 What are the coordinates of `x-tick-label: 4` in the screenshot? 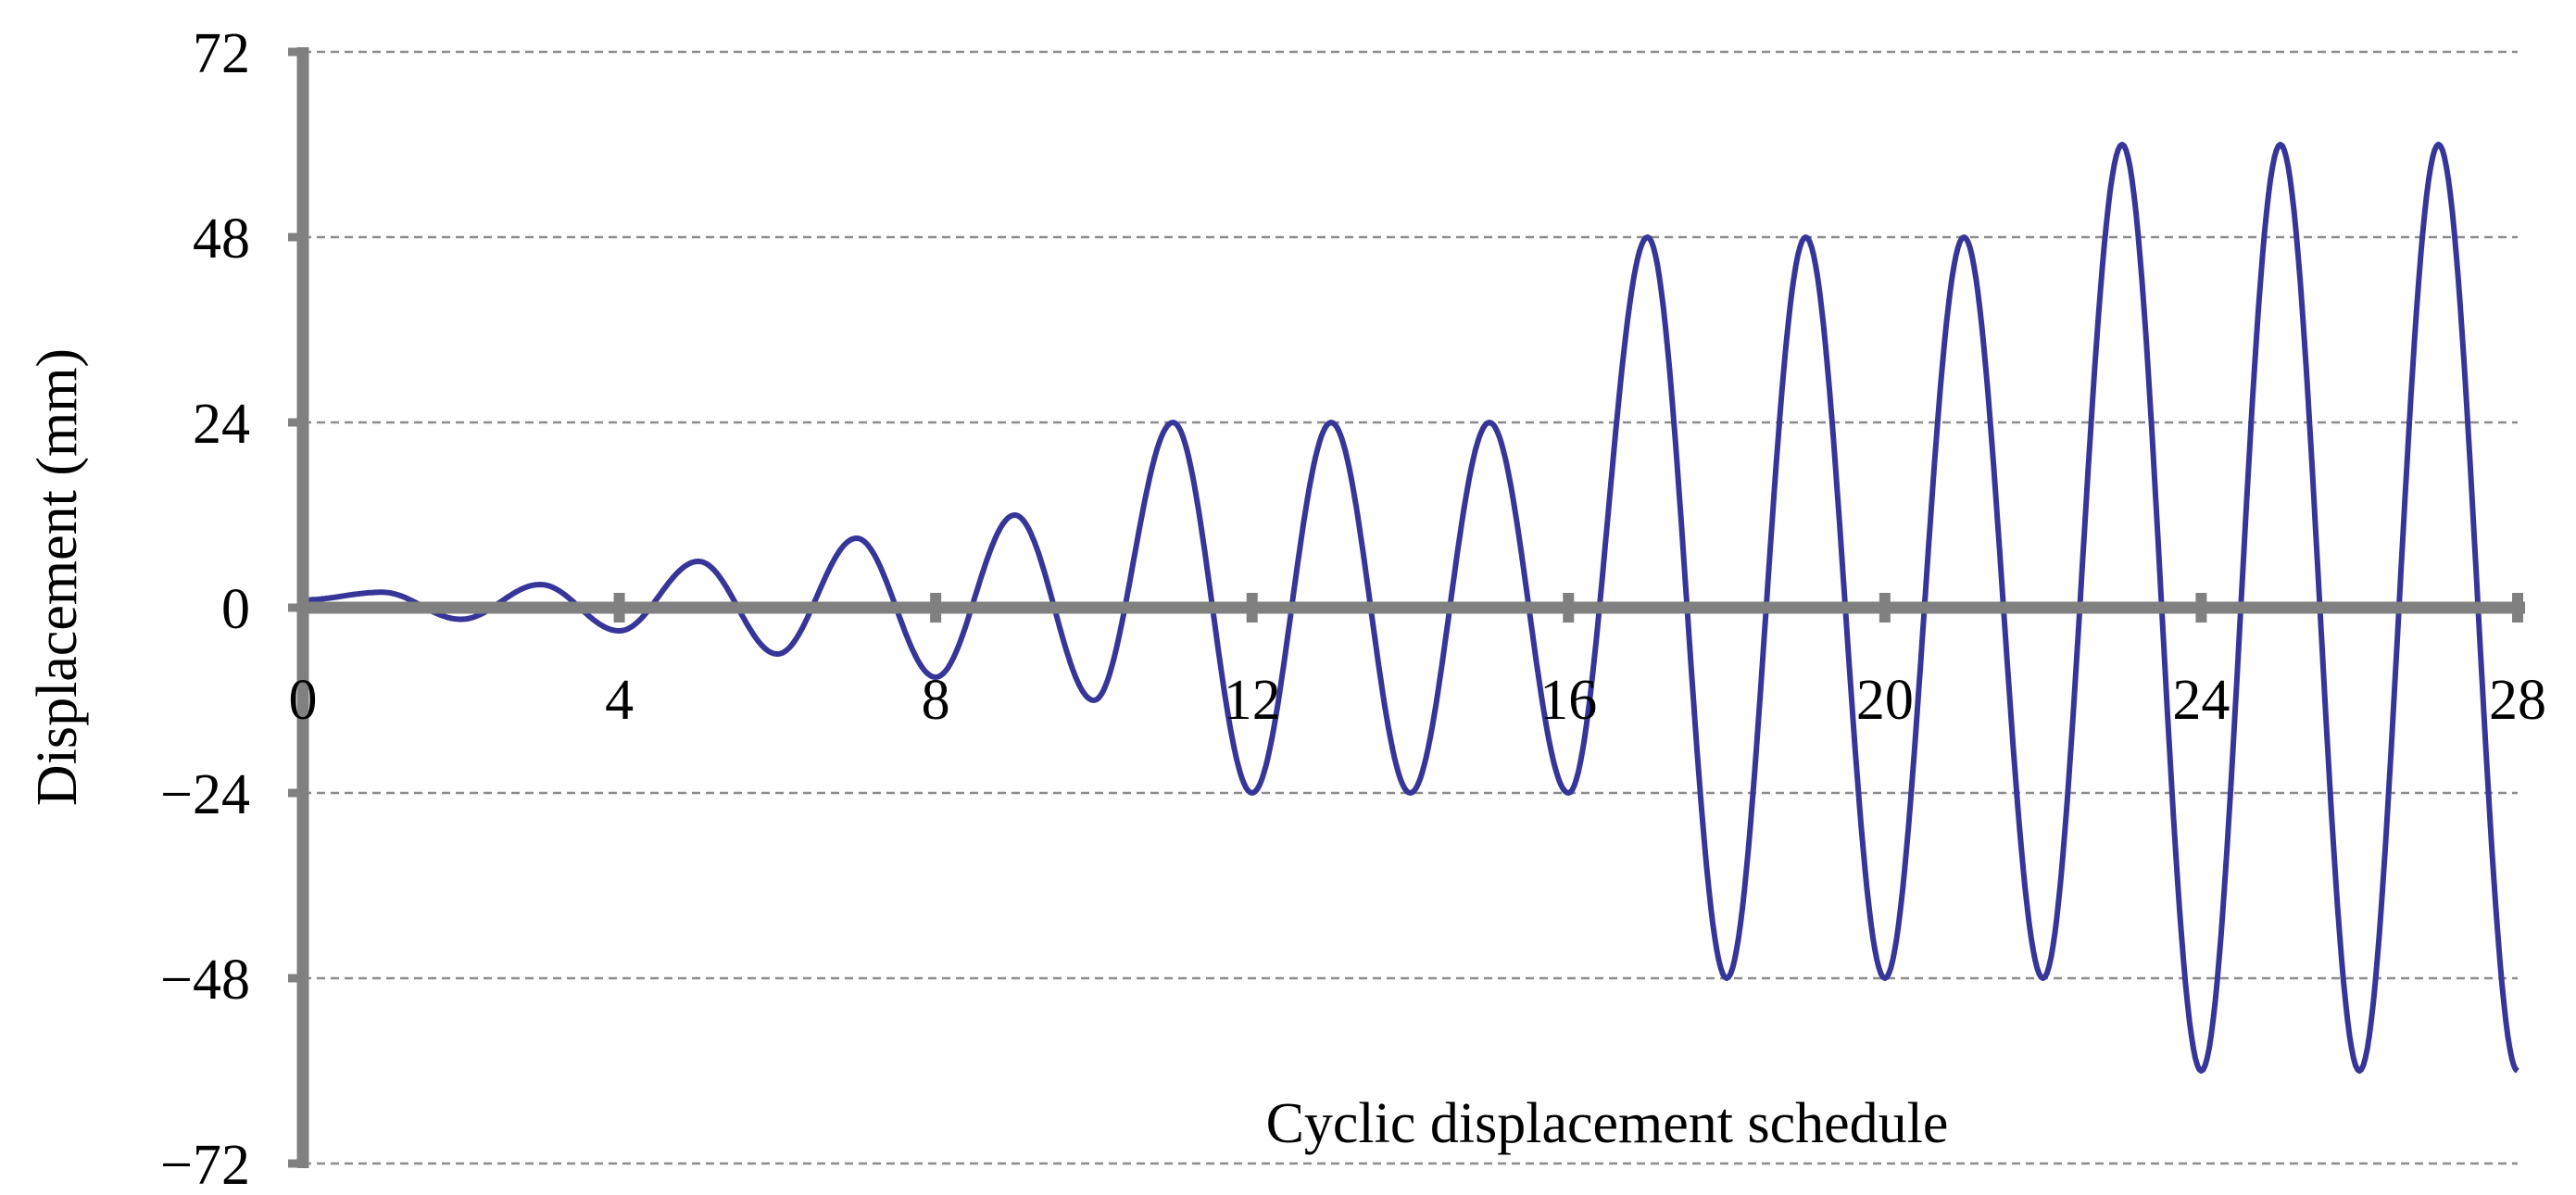 It's located at (619, 700).